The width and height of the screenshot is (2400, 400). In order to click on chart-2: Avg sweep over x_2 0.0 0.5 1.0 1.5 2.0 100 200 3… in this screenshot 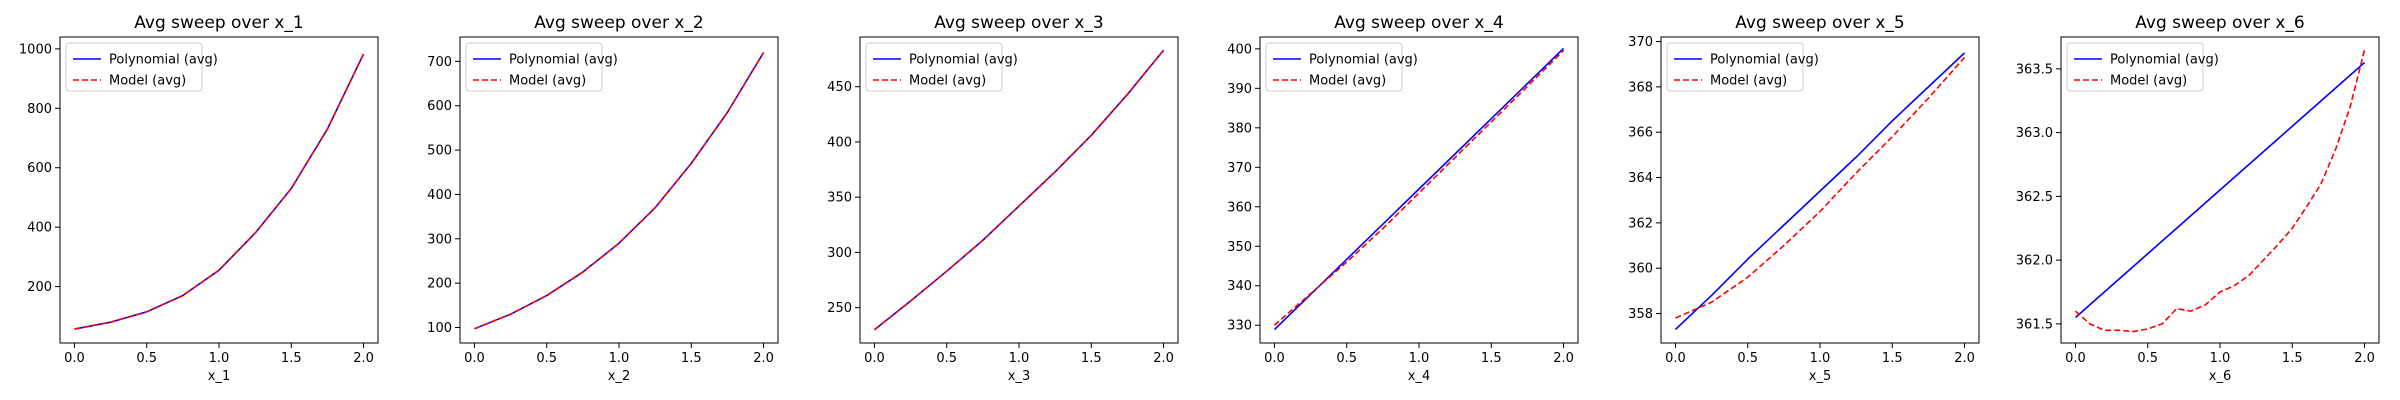, I will do `click(603, 198)`.